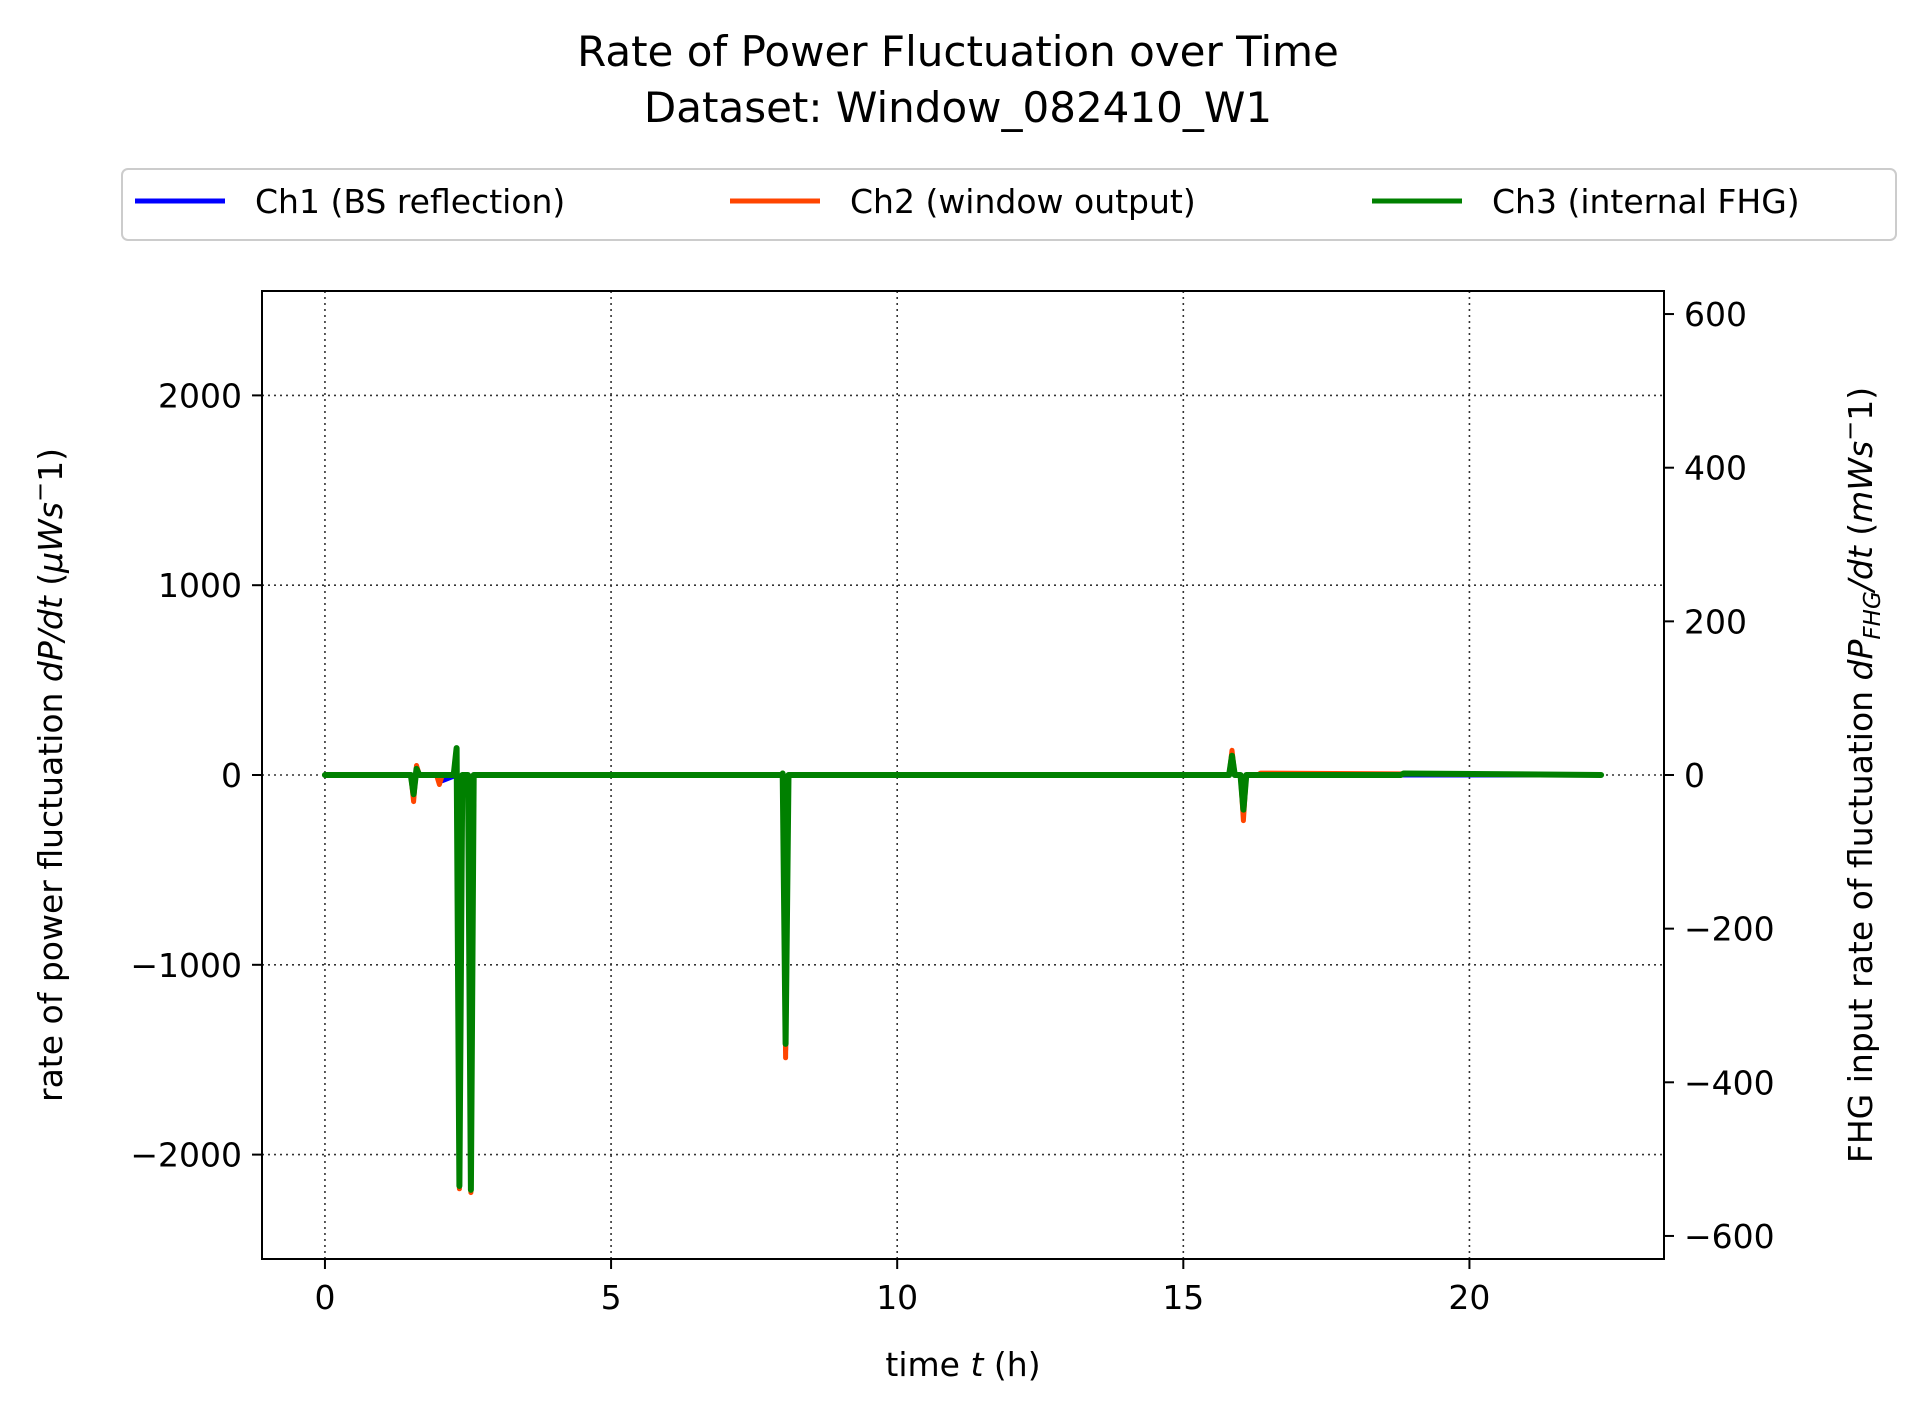 Image resolution: width=1917 pixels, height=1410 pixels. I want to click on x-axis-ticks: 0 5 10 15 20, so click(902, 1288).